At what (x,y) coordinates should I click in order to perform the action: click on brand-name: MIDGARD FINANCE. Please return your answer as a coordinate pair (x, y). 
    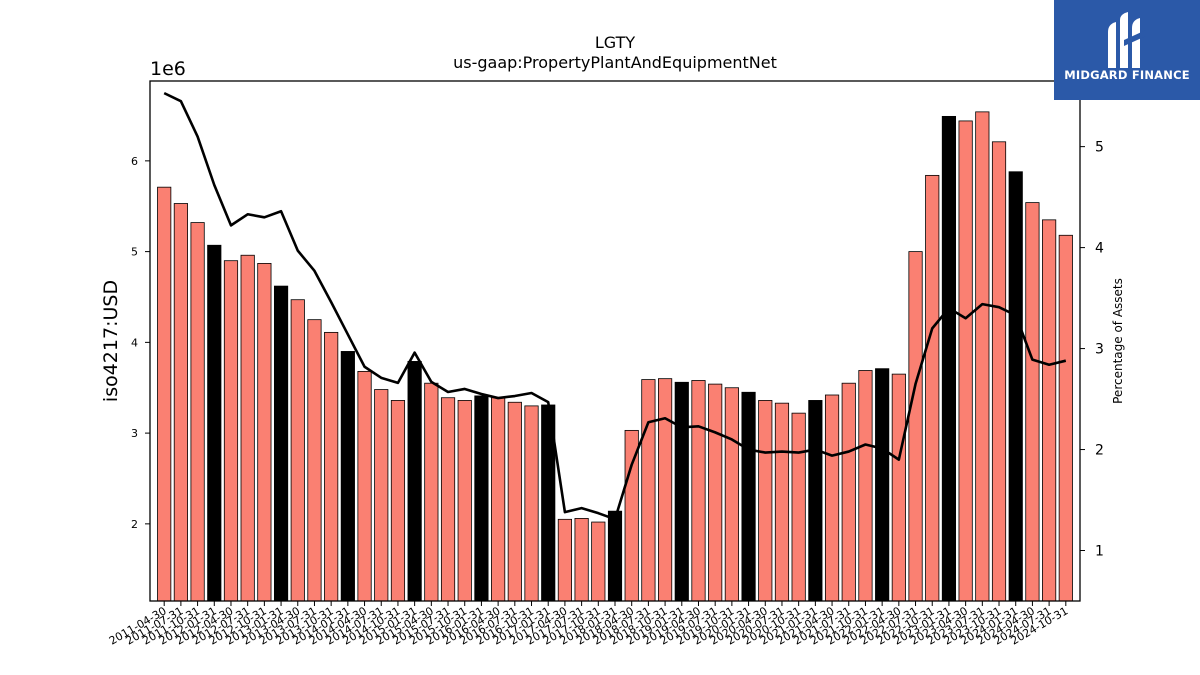
    Looking at the image, I should click on (1127, 75).